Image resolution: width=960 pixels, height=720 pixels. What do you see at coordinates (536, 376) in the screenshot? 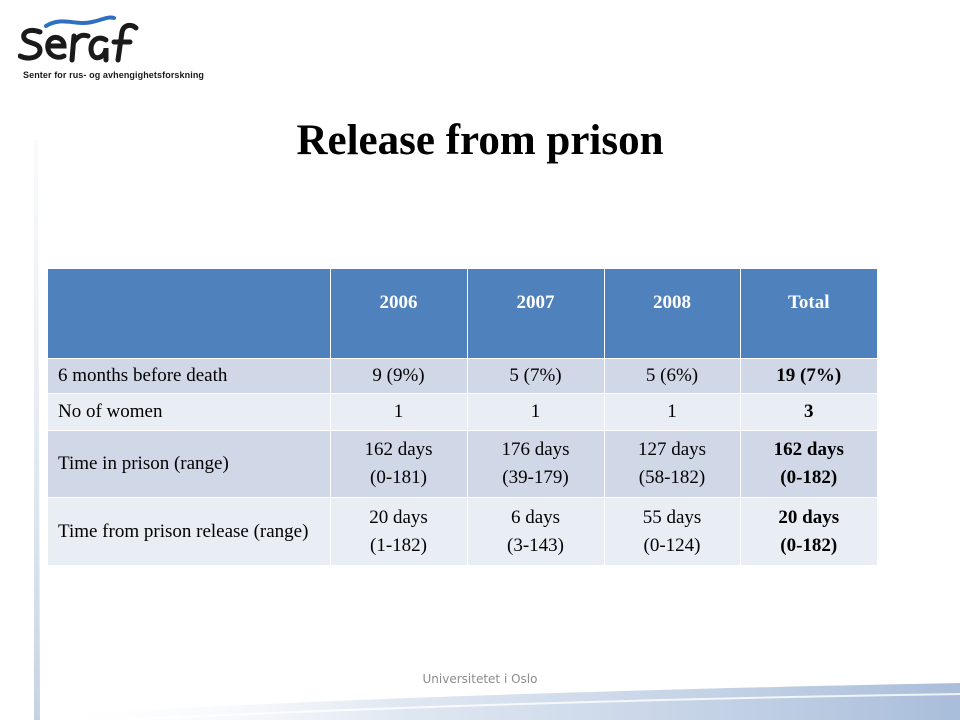
I see `table-cell: 5 (7%)` at bounding box center [536, 376].